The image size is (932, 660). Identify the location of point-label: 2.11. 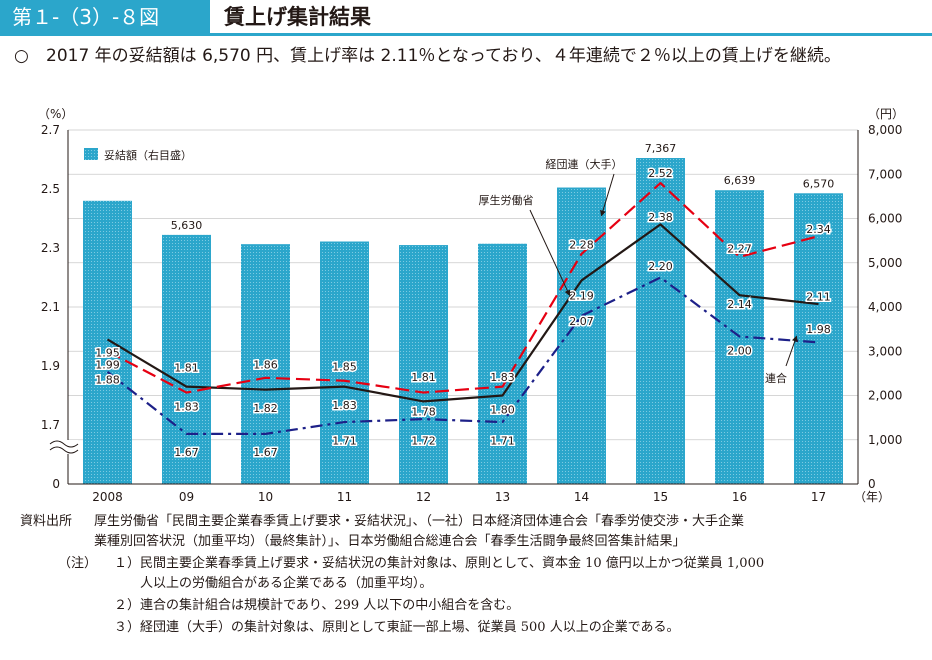
(818, 297).